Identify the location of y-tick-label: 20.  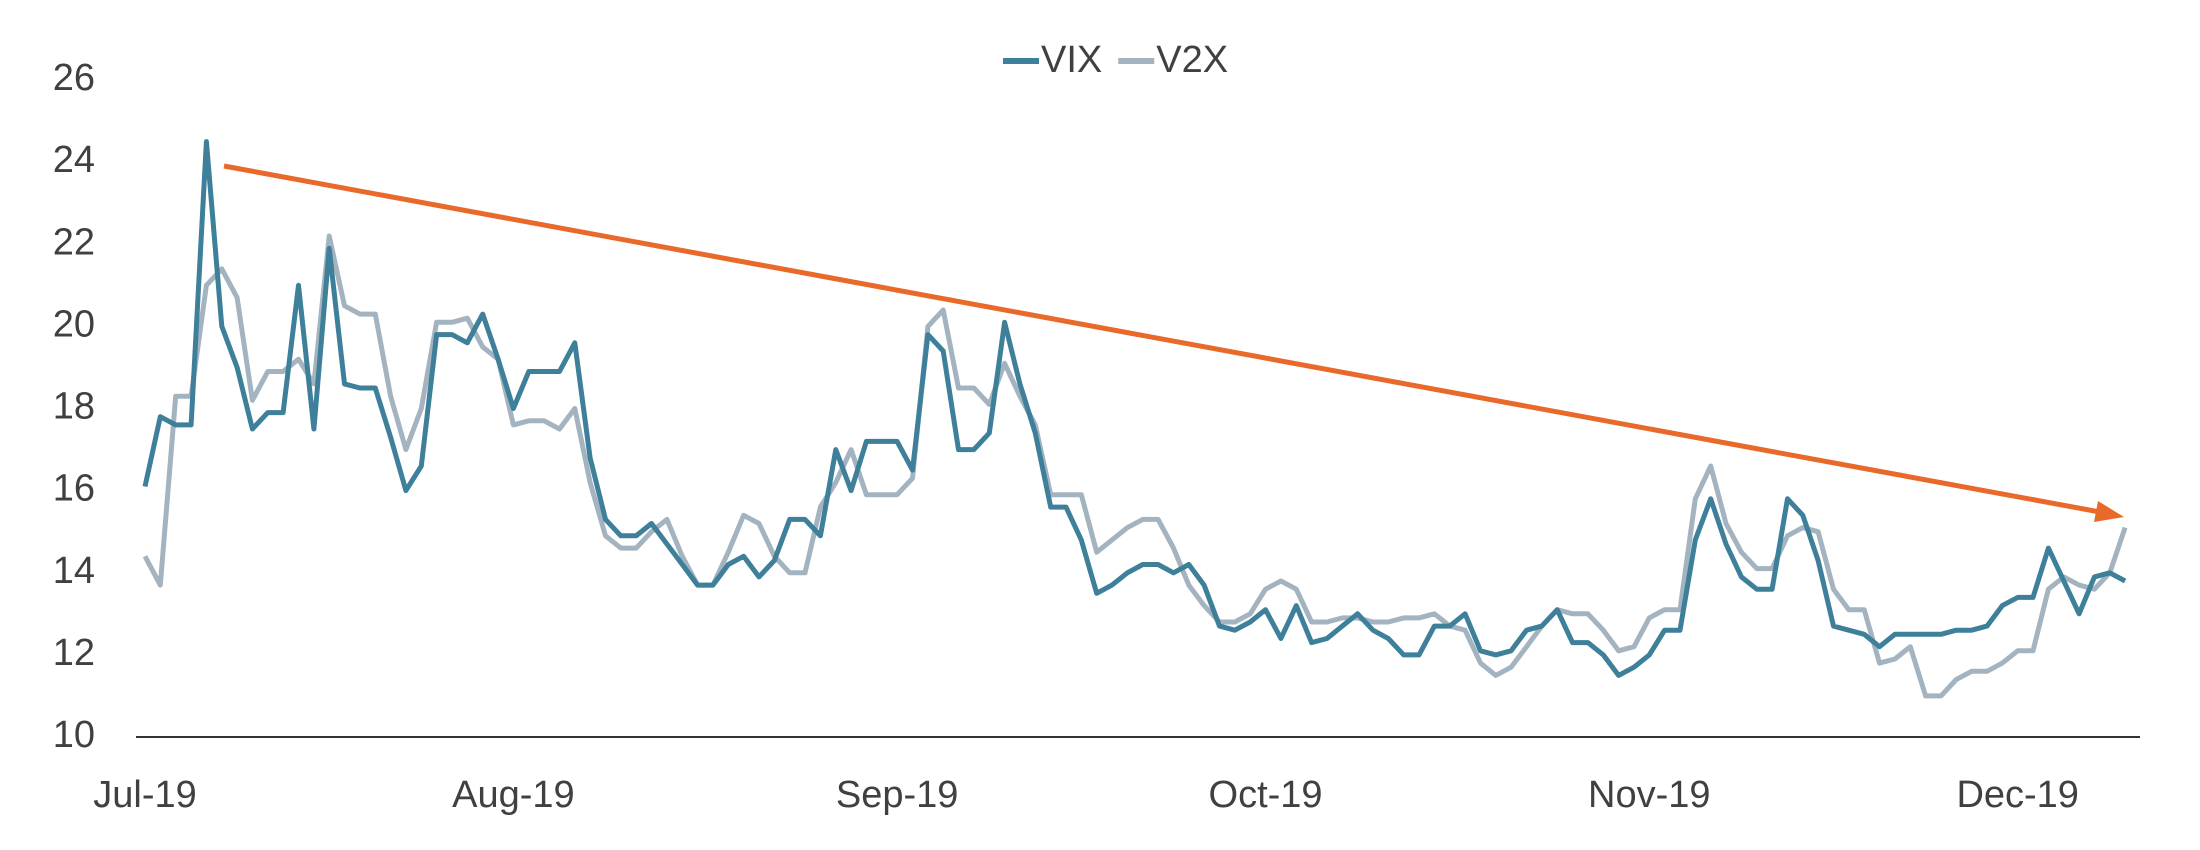
(74, 324).